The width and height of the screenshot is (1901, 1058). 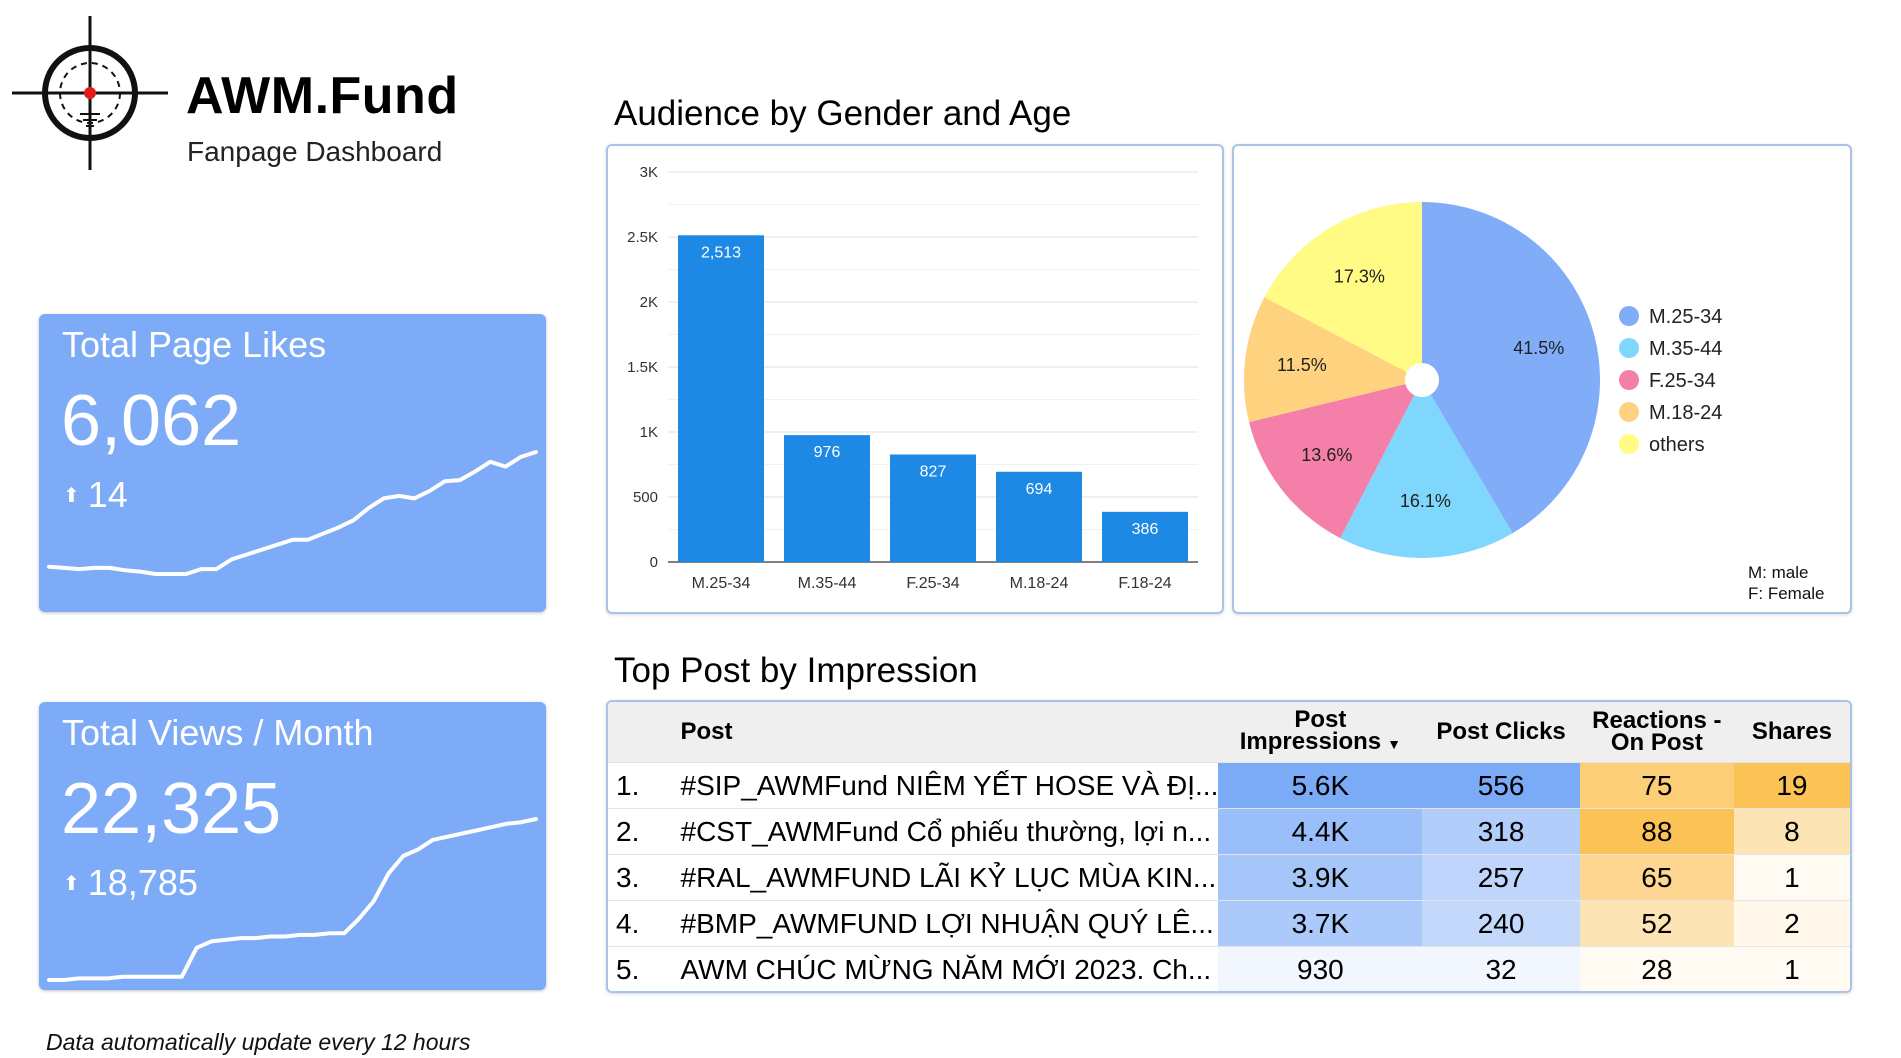 What do you see at coordinates (107, 494) in the screenshot?
I see `kpi-delta-value: 14` at bounding box center [107, 494].